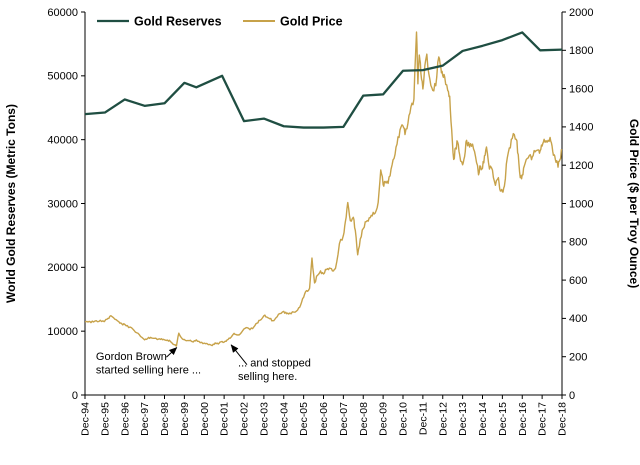  What do you see at coordinates (267, 377) in the screenshot?
I see `annotation-text: selling here.` at bounding box center [267, 377].